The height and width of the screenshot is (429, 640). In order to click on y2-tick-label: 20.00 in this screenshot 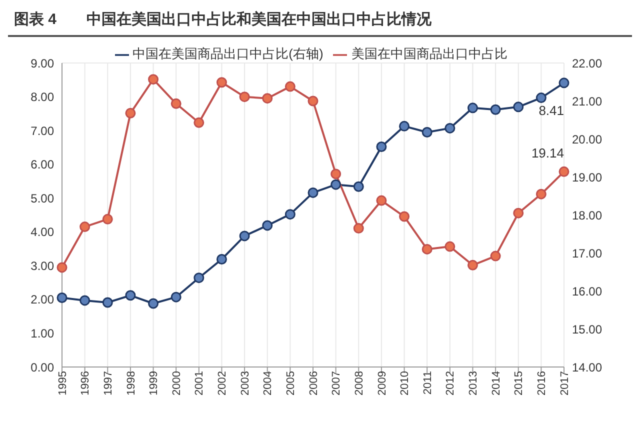, I will do `click(587, 139)`.